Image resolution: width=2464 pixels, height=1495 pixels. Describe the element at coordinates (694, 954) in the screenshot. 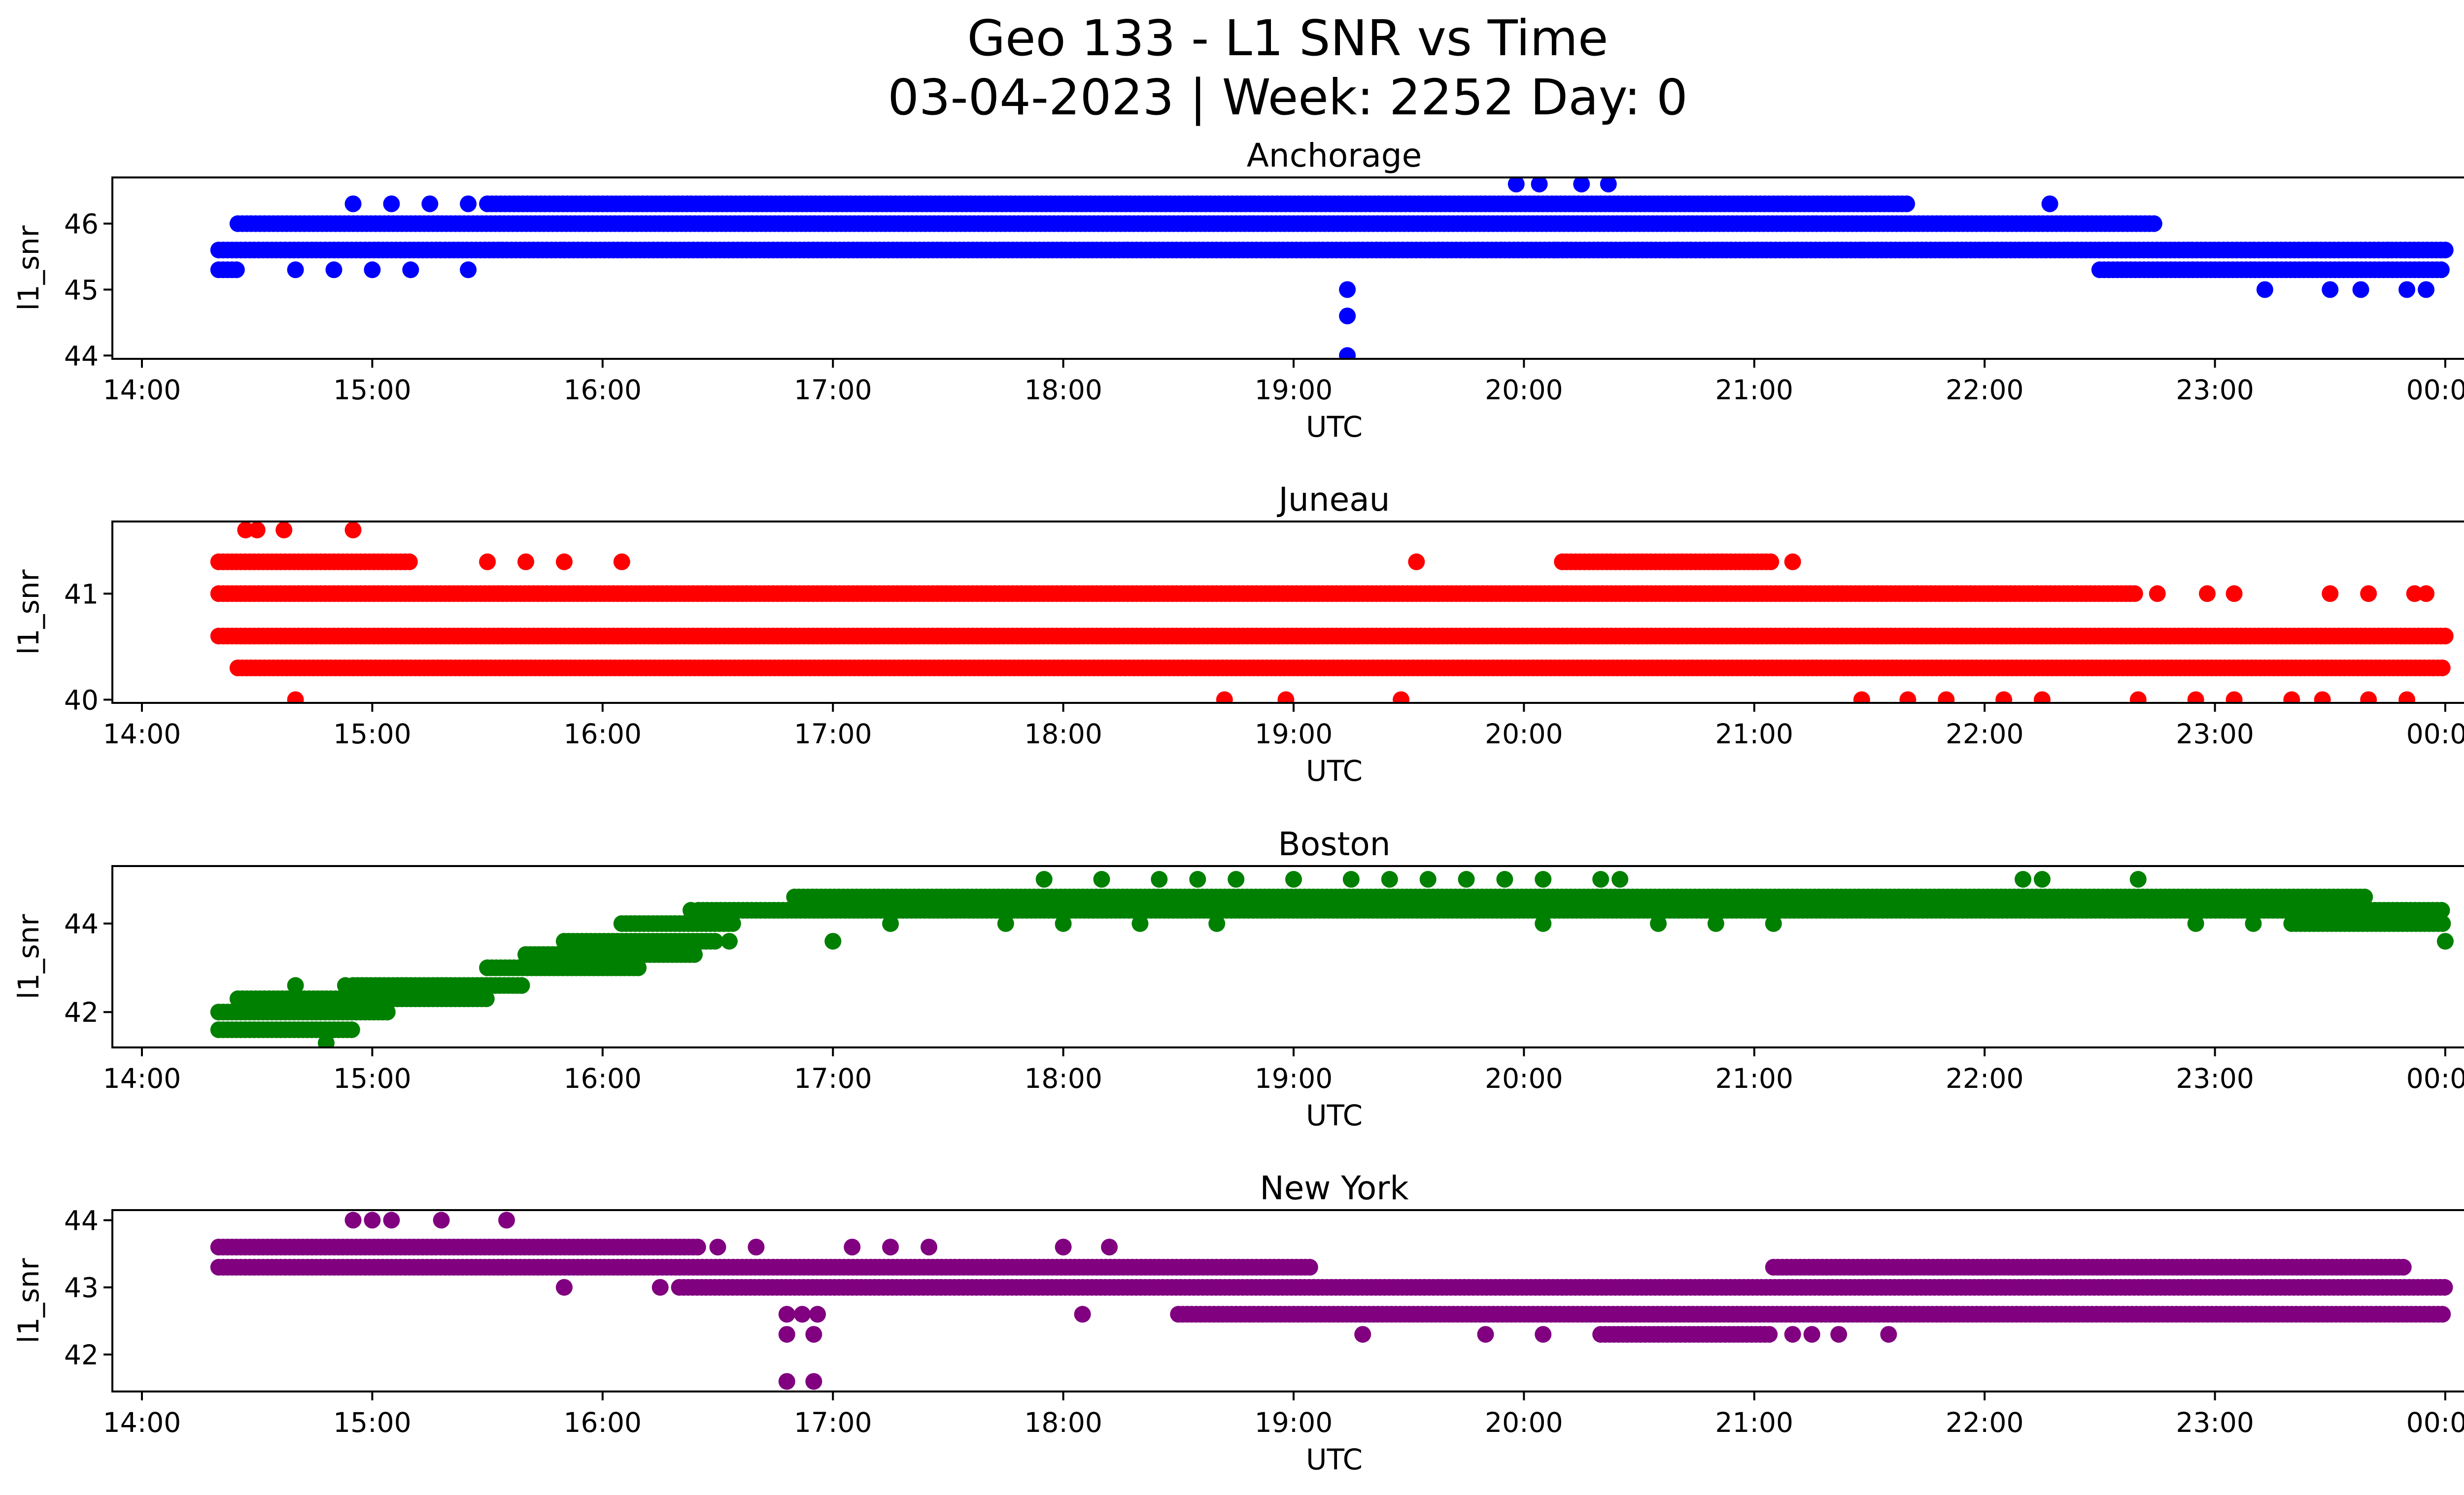

I see `point-band5` at that location.